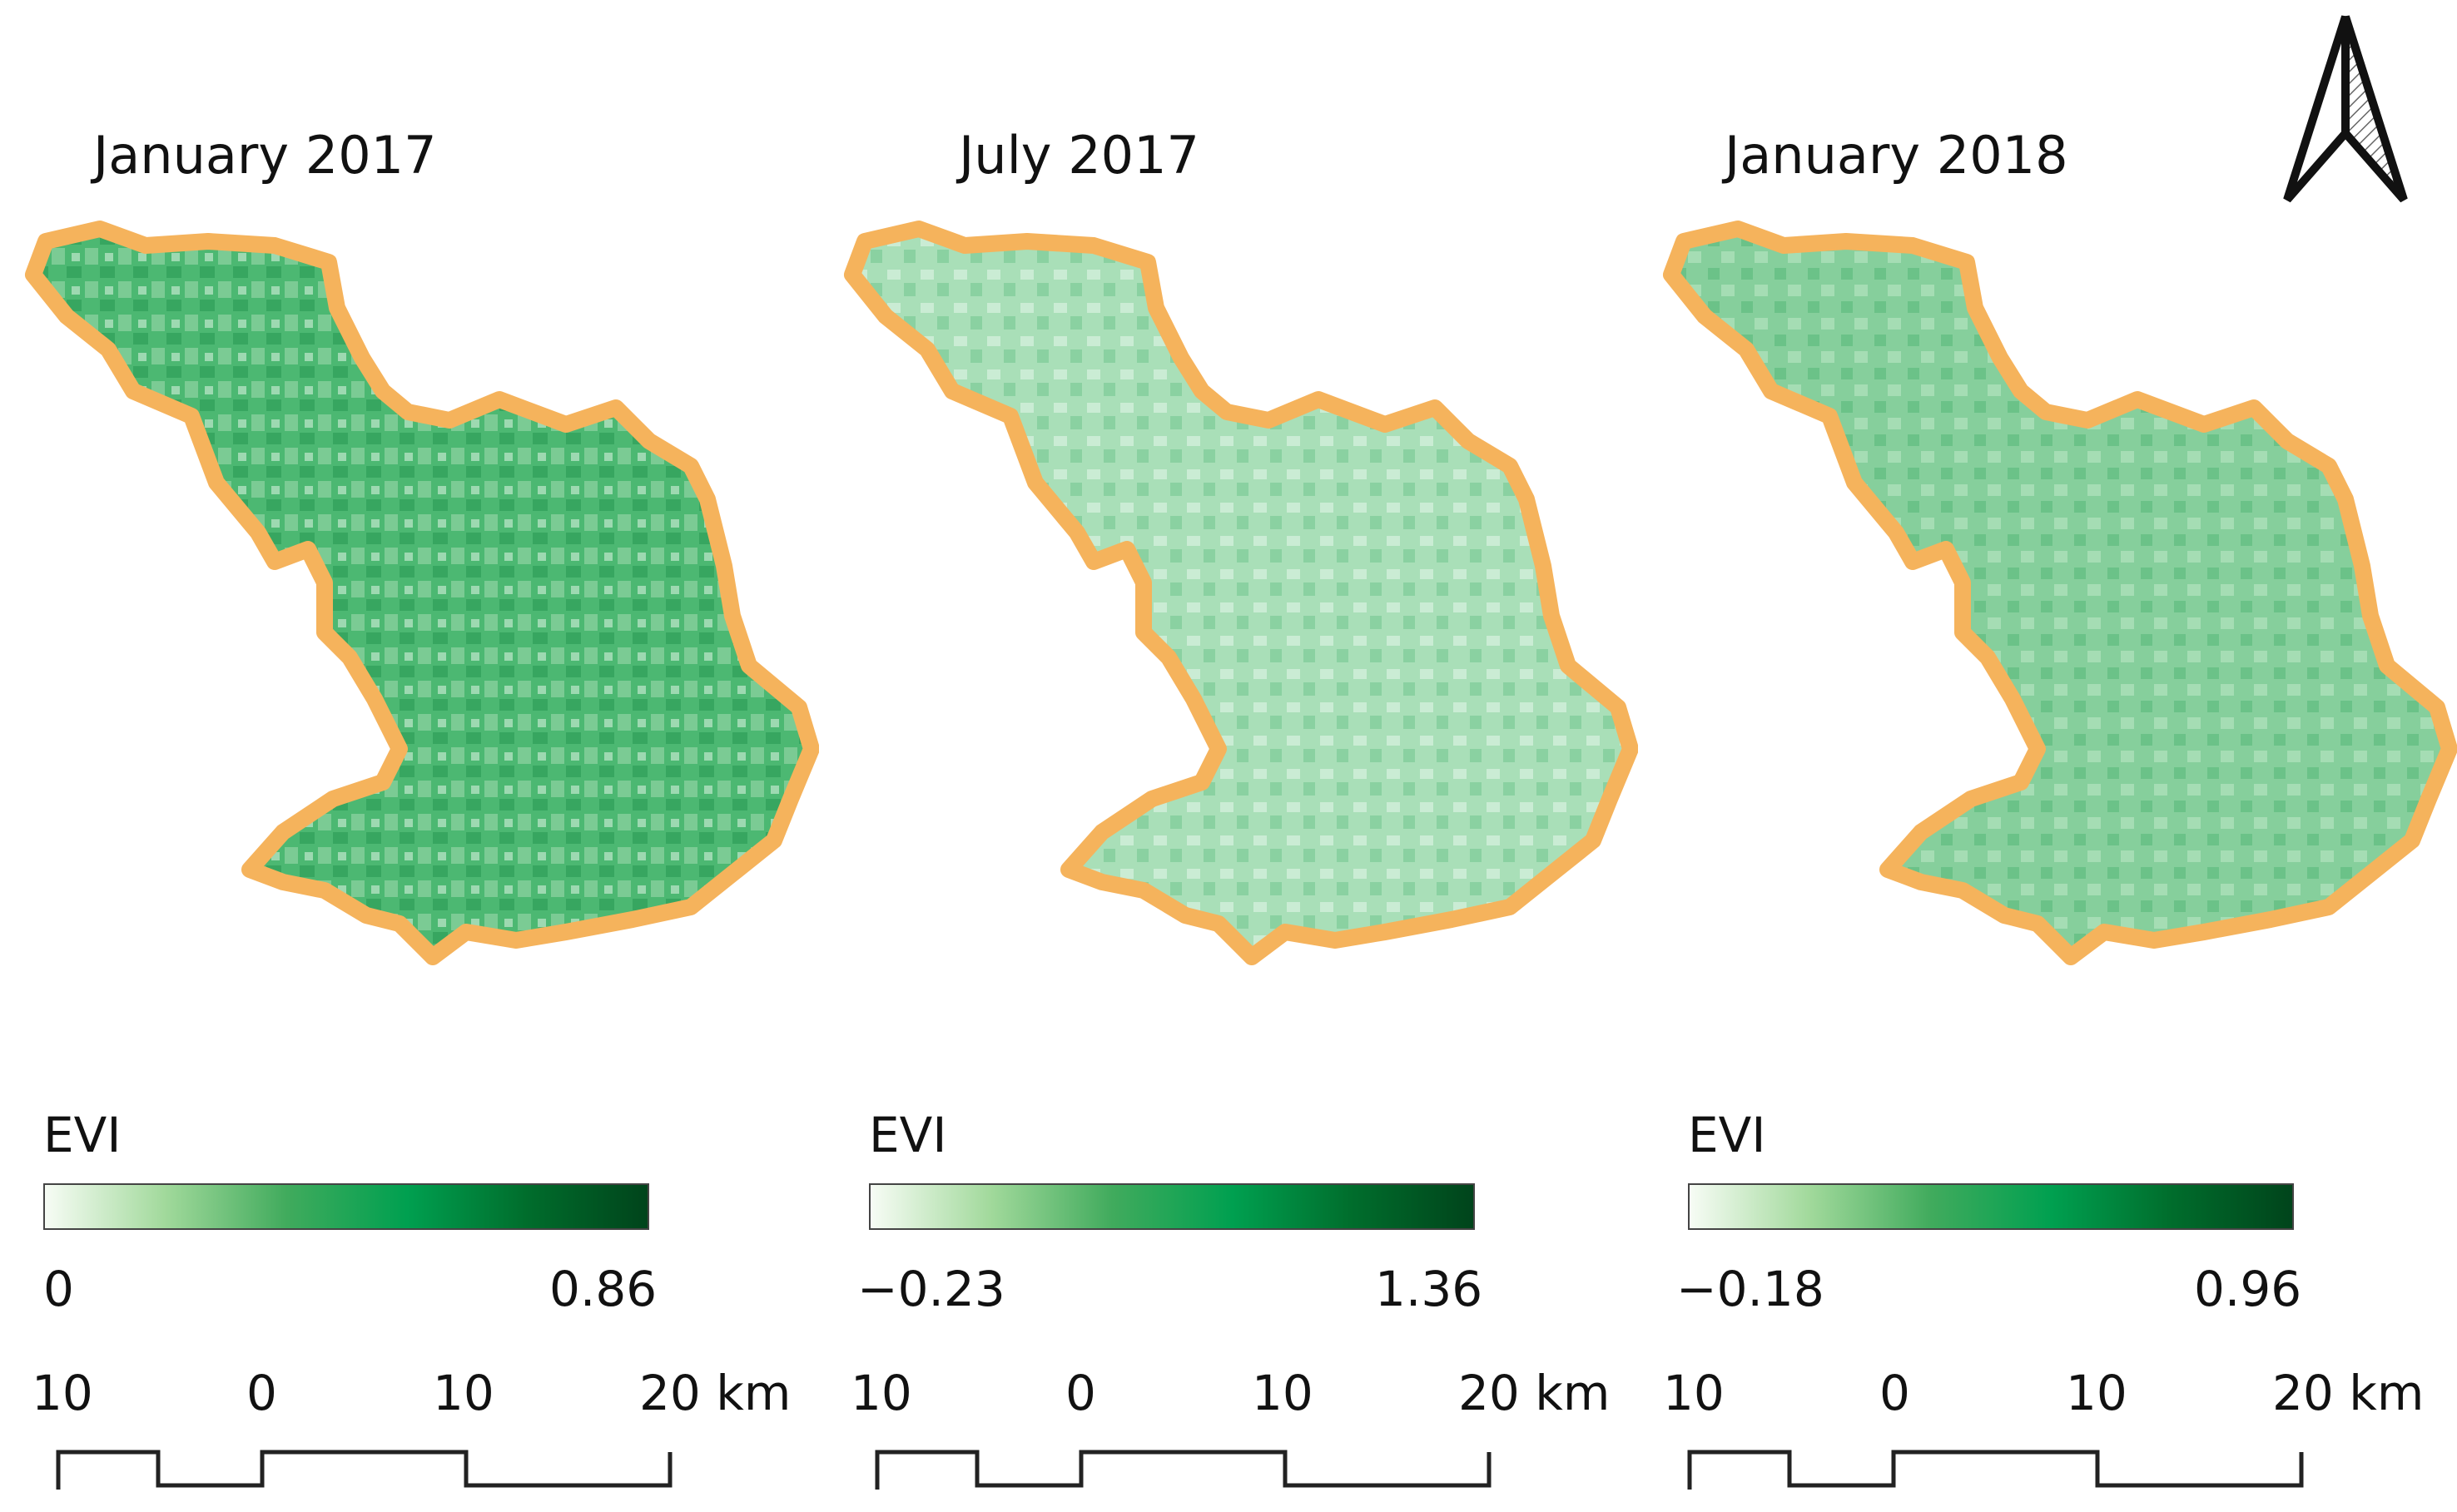  Describe the element at coordinates (931, 1289) in the screenshot. I see `legend-min-label: −0.23` at that location.